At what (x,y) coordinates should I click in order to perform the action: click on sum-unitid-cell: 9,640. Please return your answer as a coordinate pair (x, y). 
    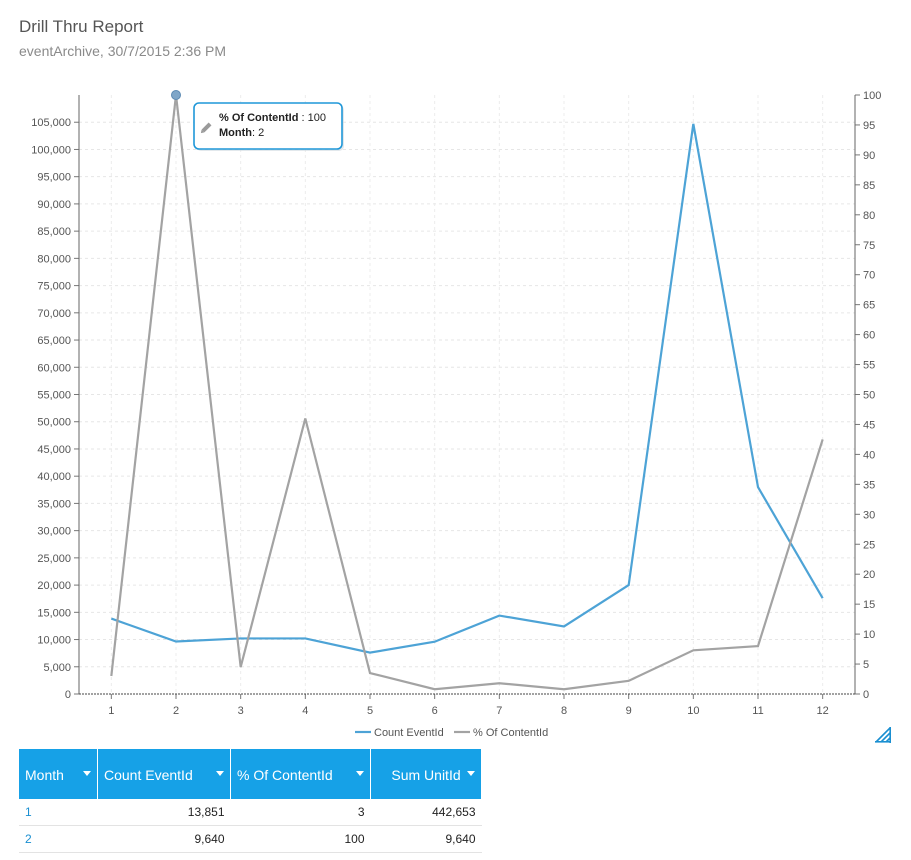
    Looking at the image, I should click on (426, 839).